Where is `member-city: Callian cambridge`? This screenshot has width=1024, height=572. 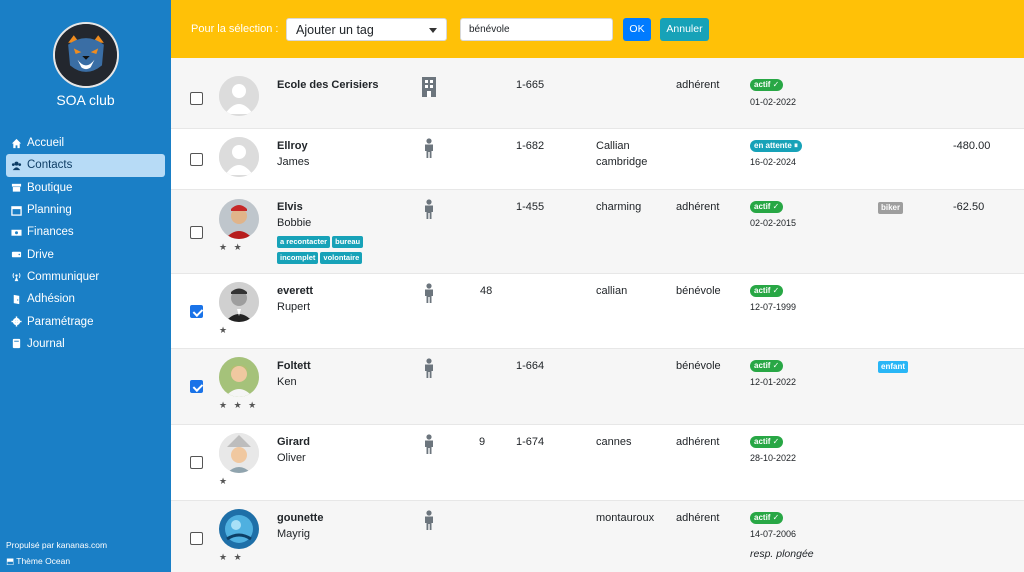
member-city: Callian cambridge is located at coordinates (622, 154).